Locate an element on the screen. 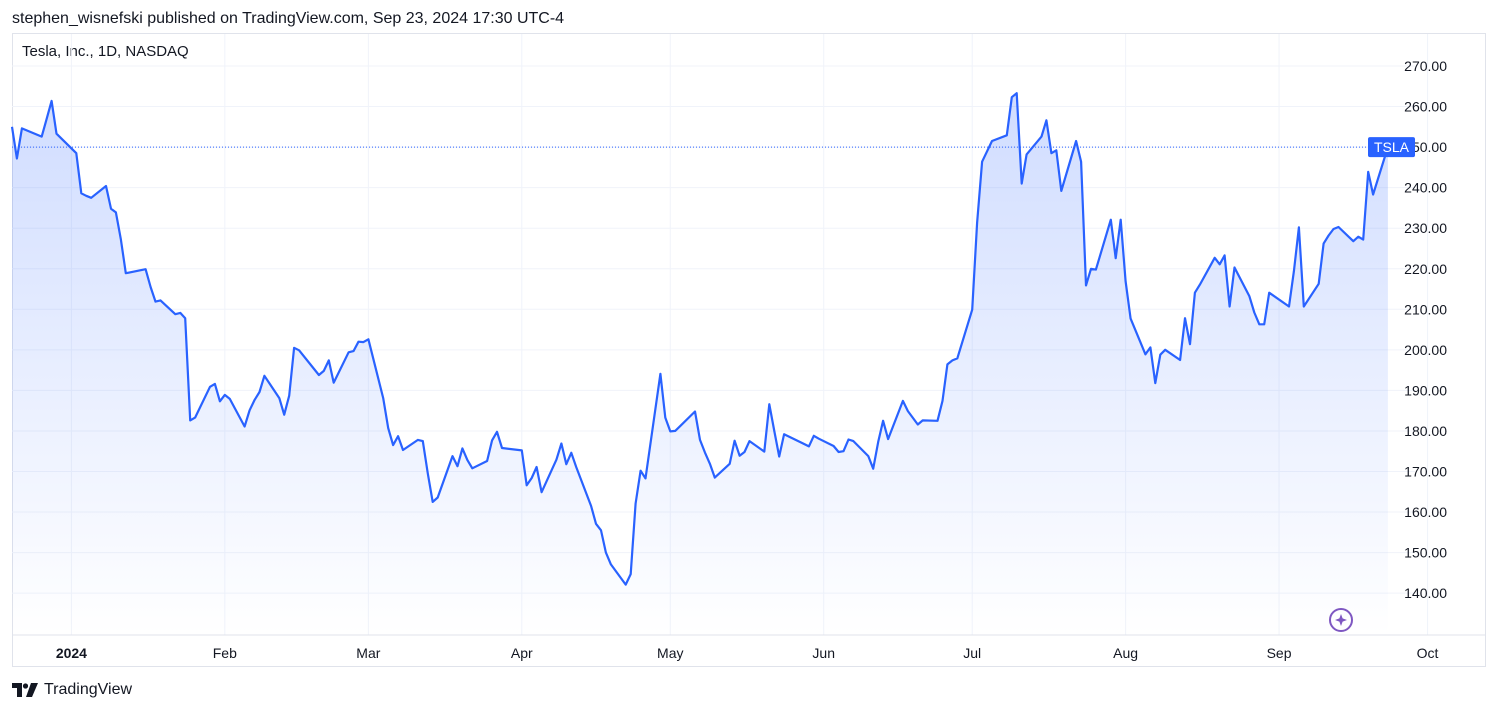 This screenshot has width=1500, height=711. y-tick-label: 210.00 is located at coordinates (1425, 309).